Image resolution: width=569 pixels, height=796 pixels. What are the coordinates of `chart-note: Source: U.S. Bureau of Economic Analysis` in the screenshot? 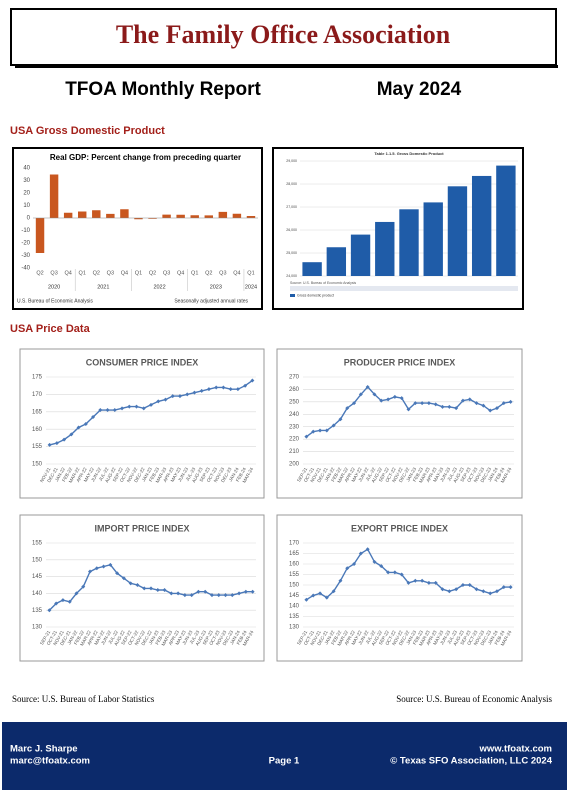 It's located at (323, 283).